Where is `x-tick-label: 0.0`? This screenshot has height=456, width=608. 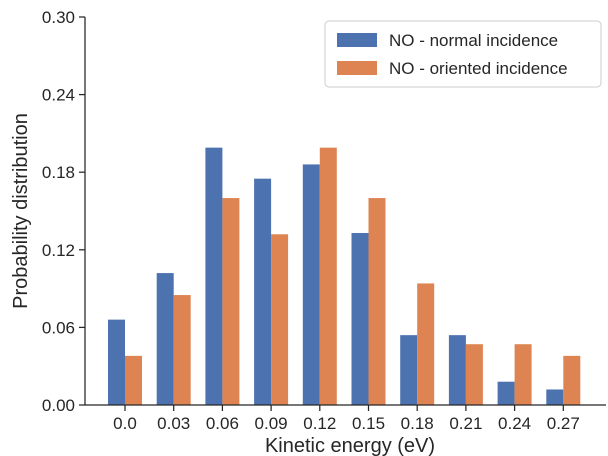 x-tick-label: 0.0 is located at coordinates (125, 423).